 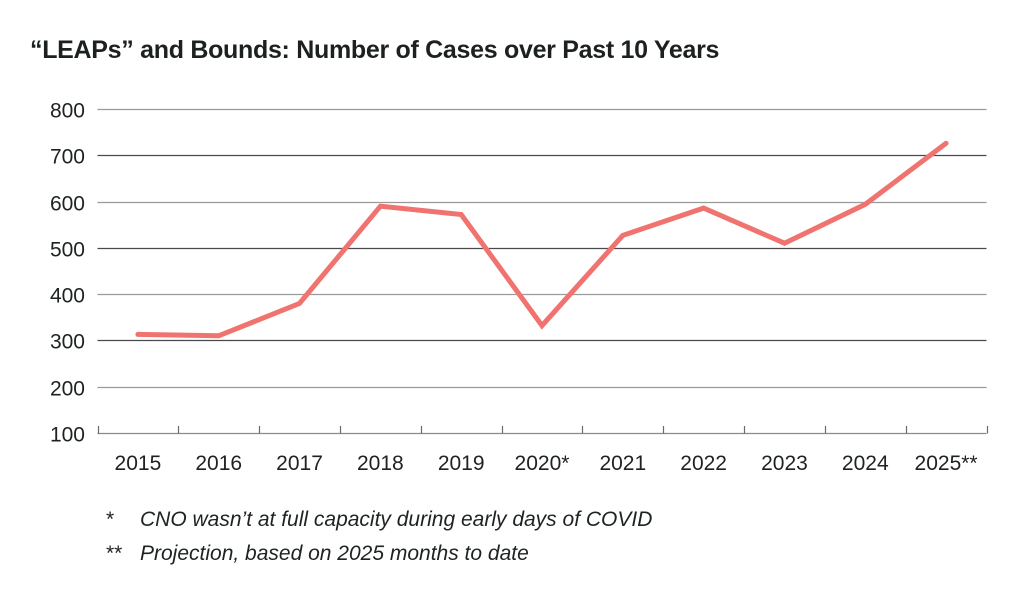 What do you see at coordinates (703, 463) in the screenshot?
I see `x-tick-label: 2022` at bounding box center [703, 463].